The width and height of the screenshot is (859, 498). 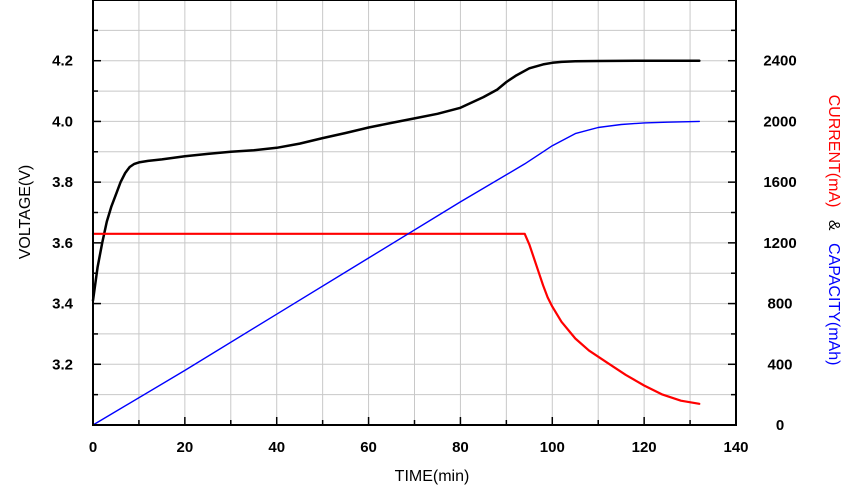 What do you see at coordinates (735, 447) in the screenshot?
I see `x-tick-label: 140` at bounding box center [735, 447].